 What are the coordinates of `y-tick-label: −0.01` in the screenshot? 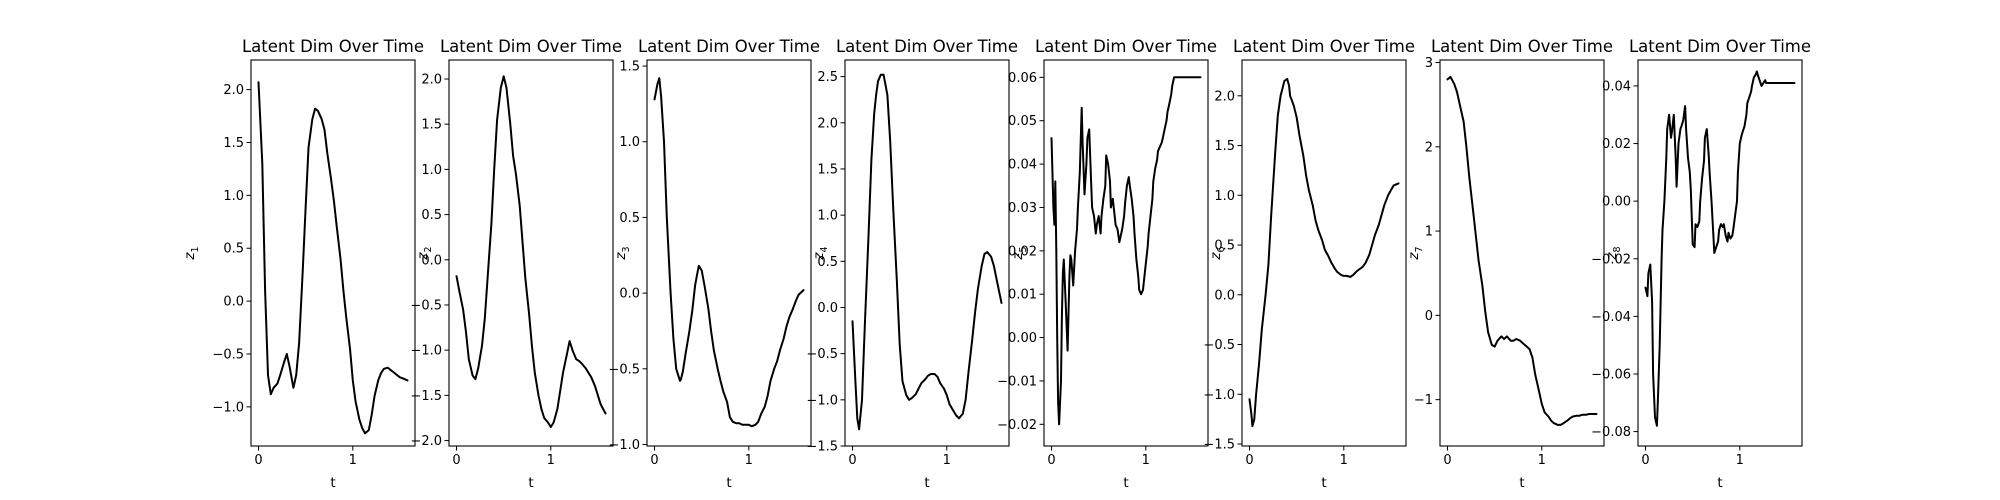 It's located at (1017, 381).